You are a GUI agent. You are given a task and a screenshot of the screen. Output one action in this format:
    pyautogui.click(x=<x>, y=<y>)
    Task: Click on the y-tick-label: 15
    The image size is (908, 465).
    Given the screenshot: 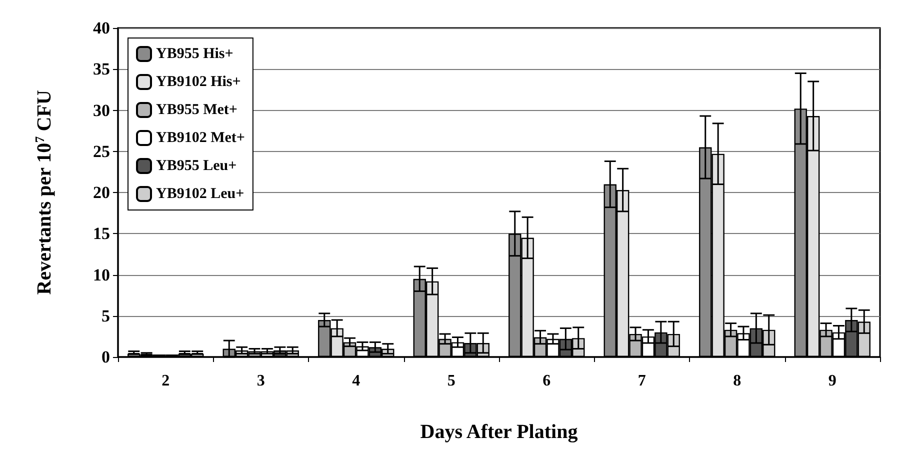 What is the action you would take?
    pyautogui.click(x=101, y=234)
    